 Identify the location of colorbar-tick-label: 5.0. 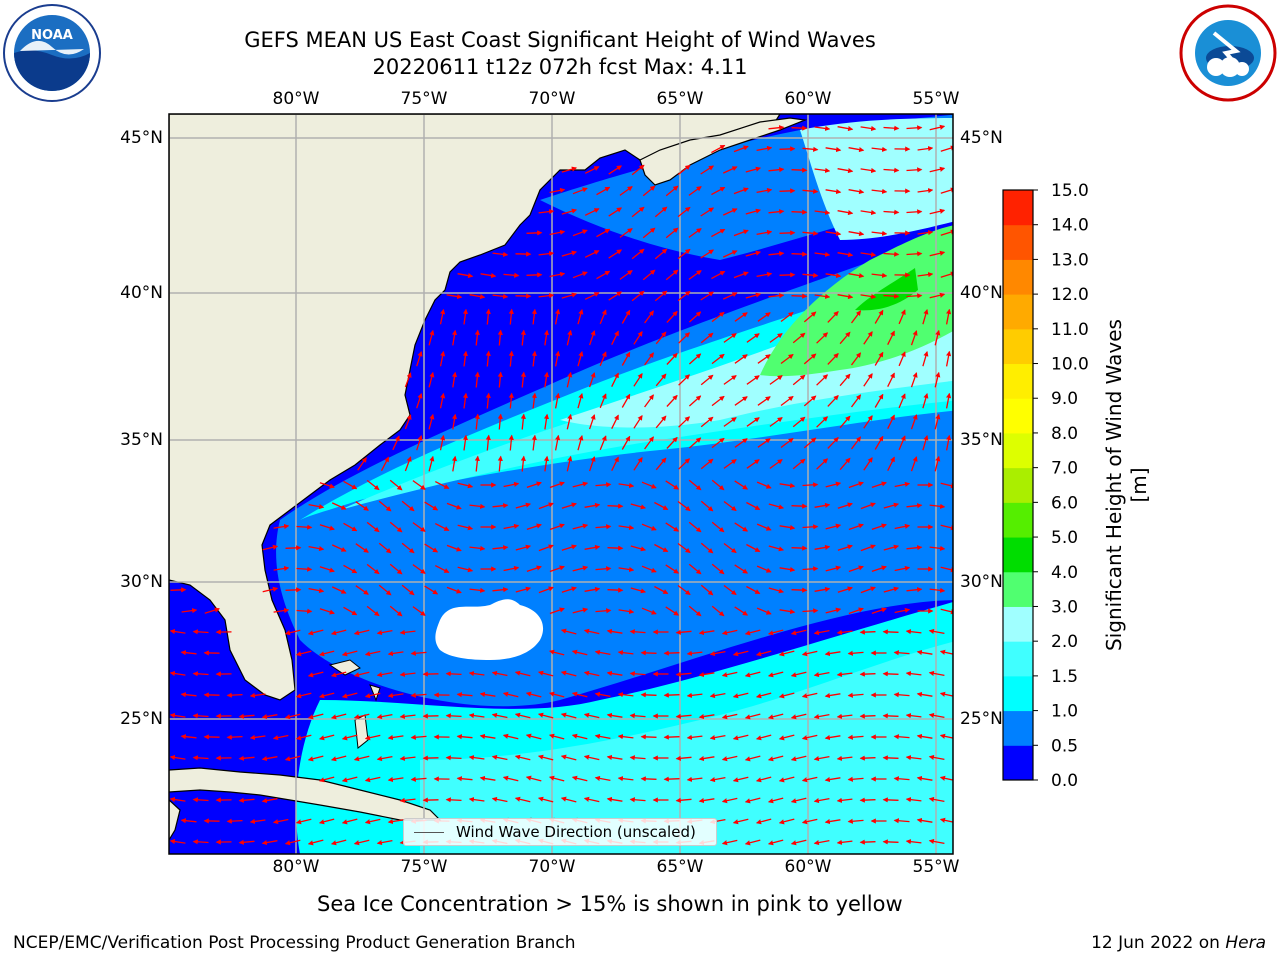
(1064, 538).